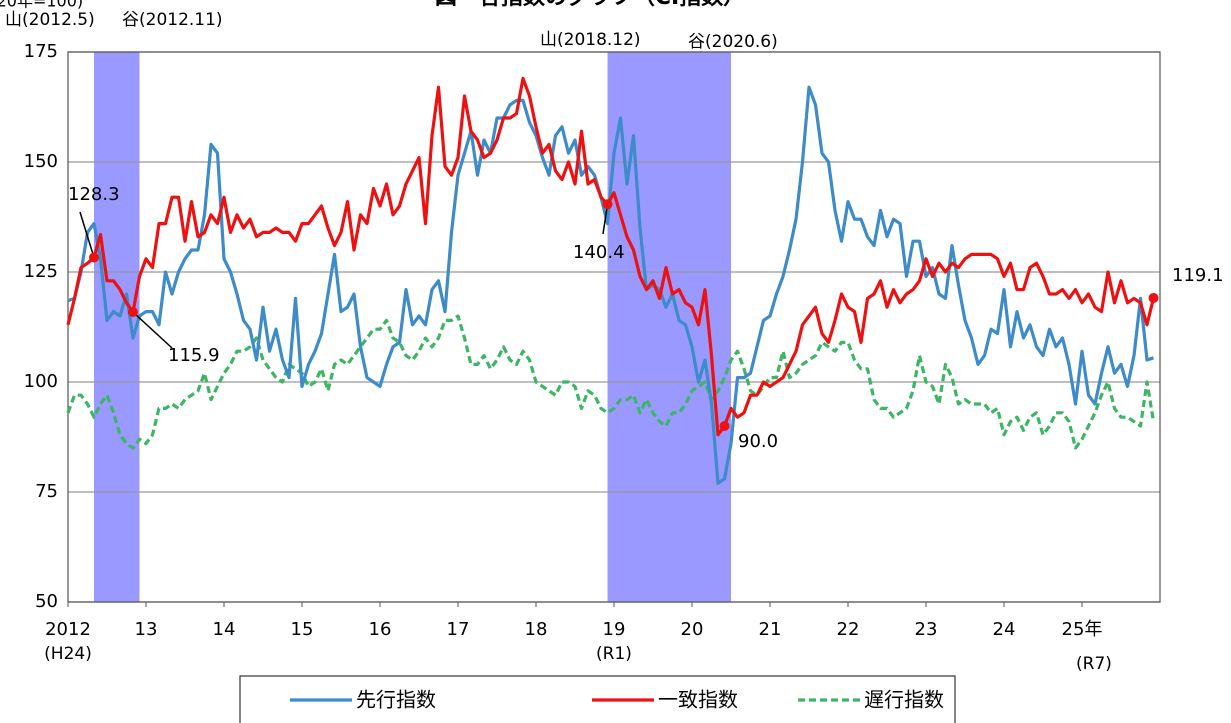  I want to click on legend: 先行指数 一致指数 遅行指数, so click(597, 699).